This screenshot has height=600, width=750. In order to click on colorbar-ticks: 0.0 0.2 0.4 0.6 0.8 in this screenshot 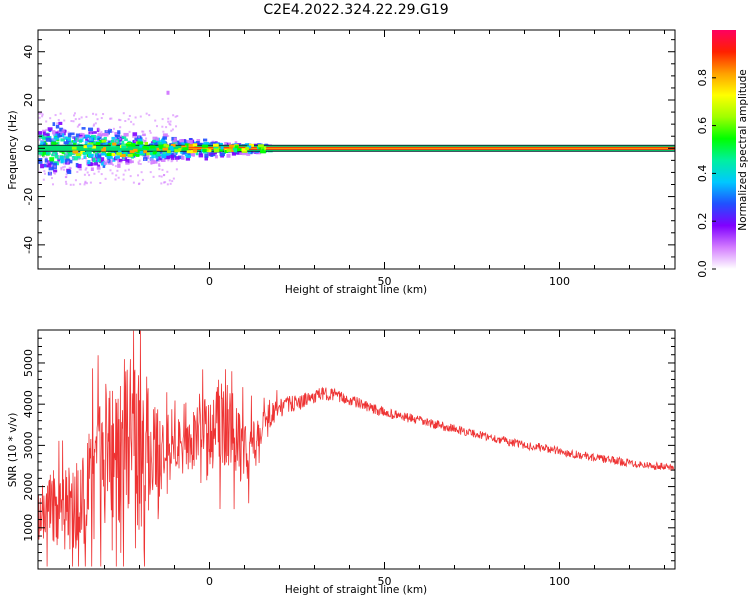, I will do `click(706, 173)`.